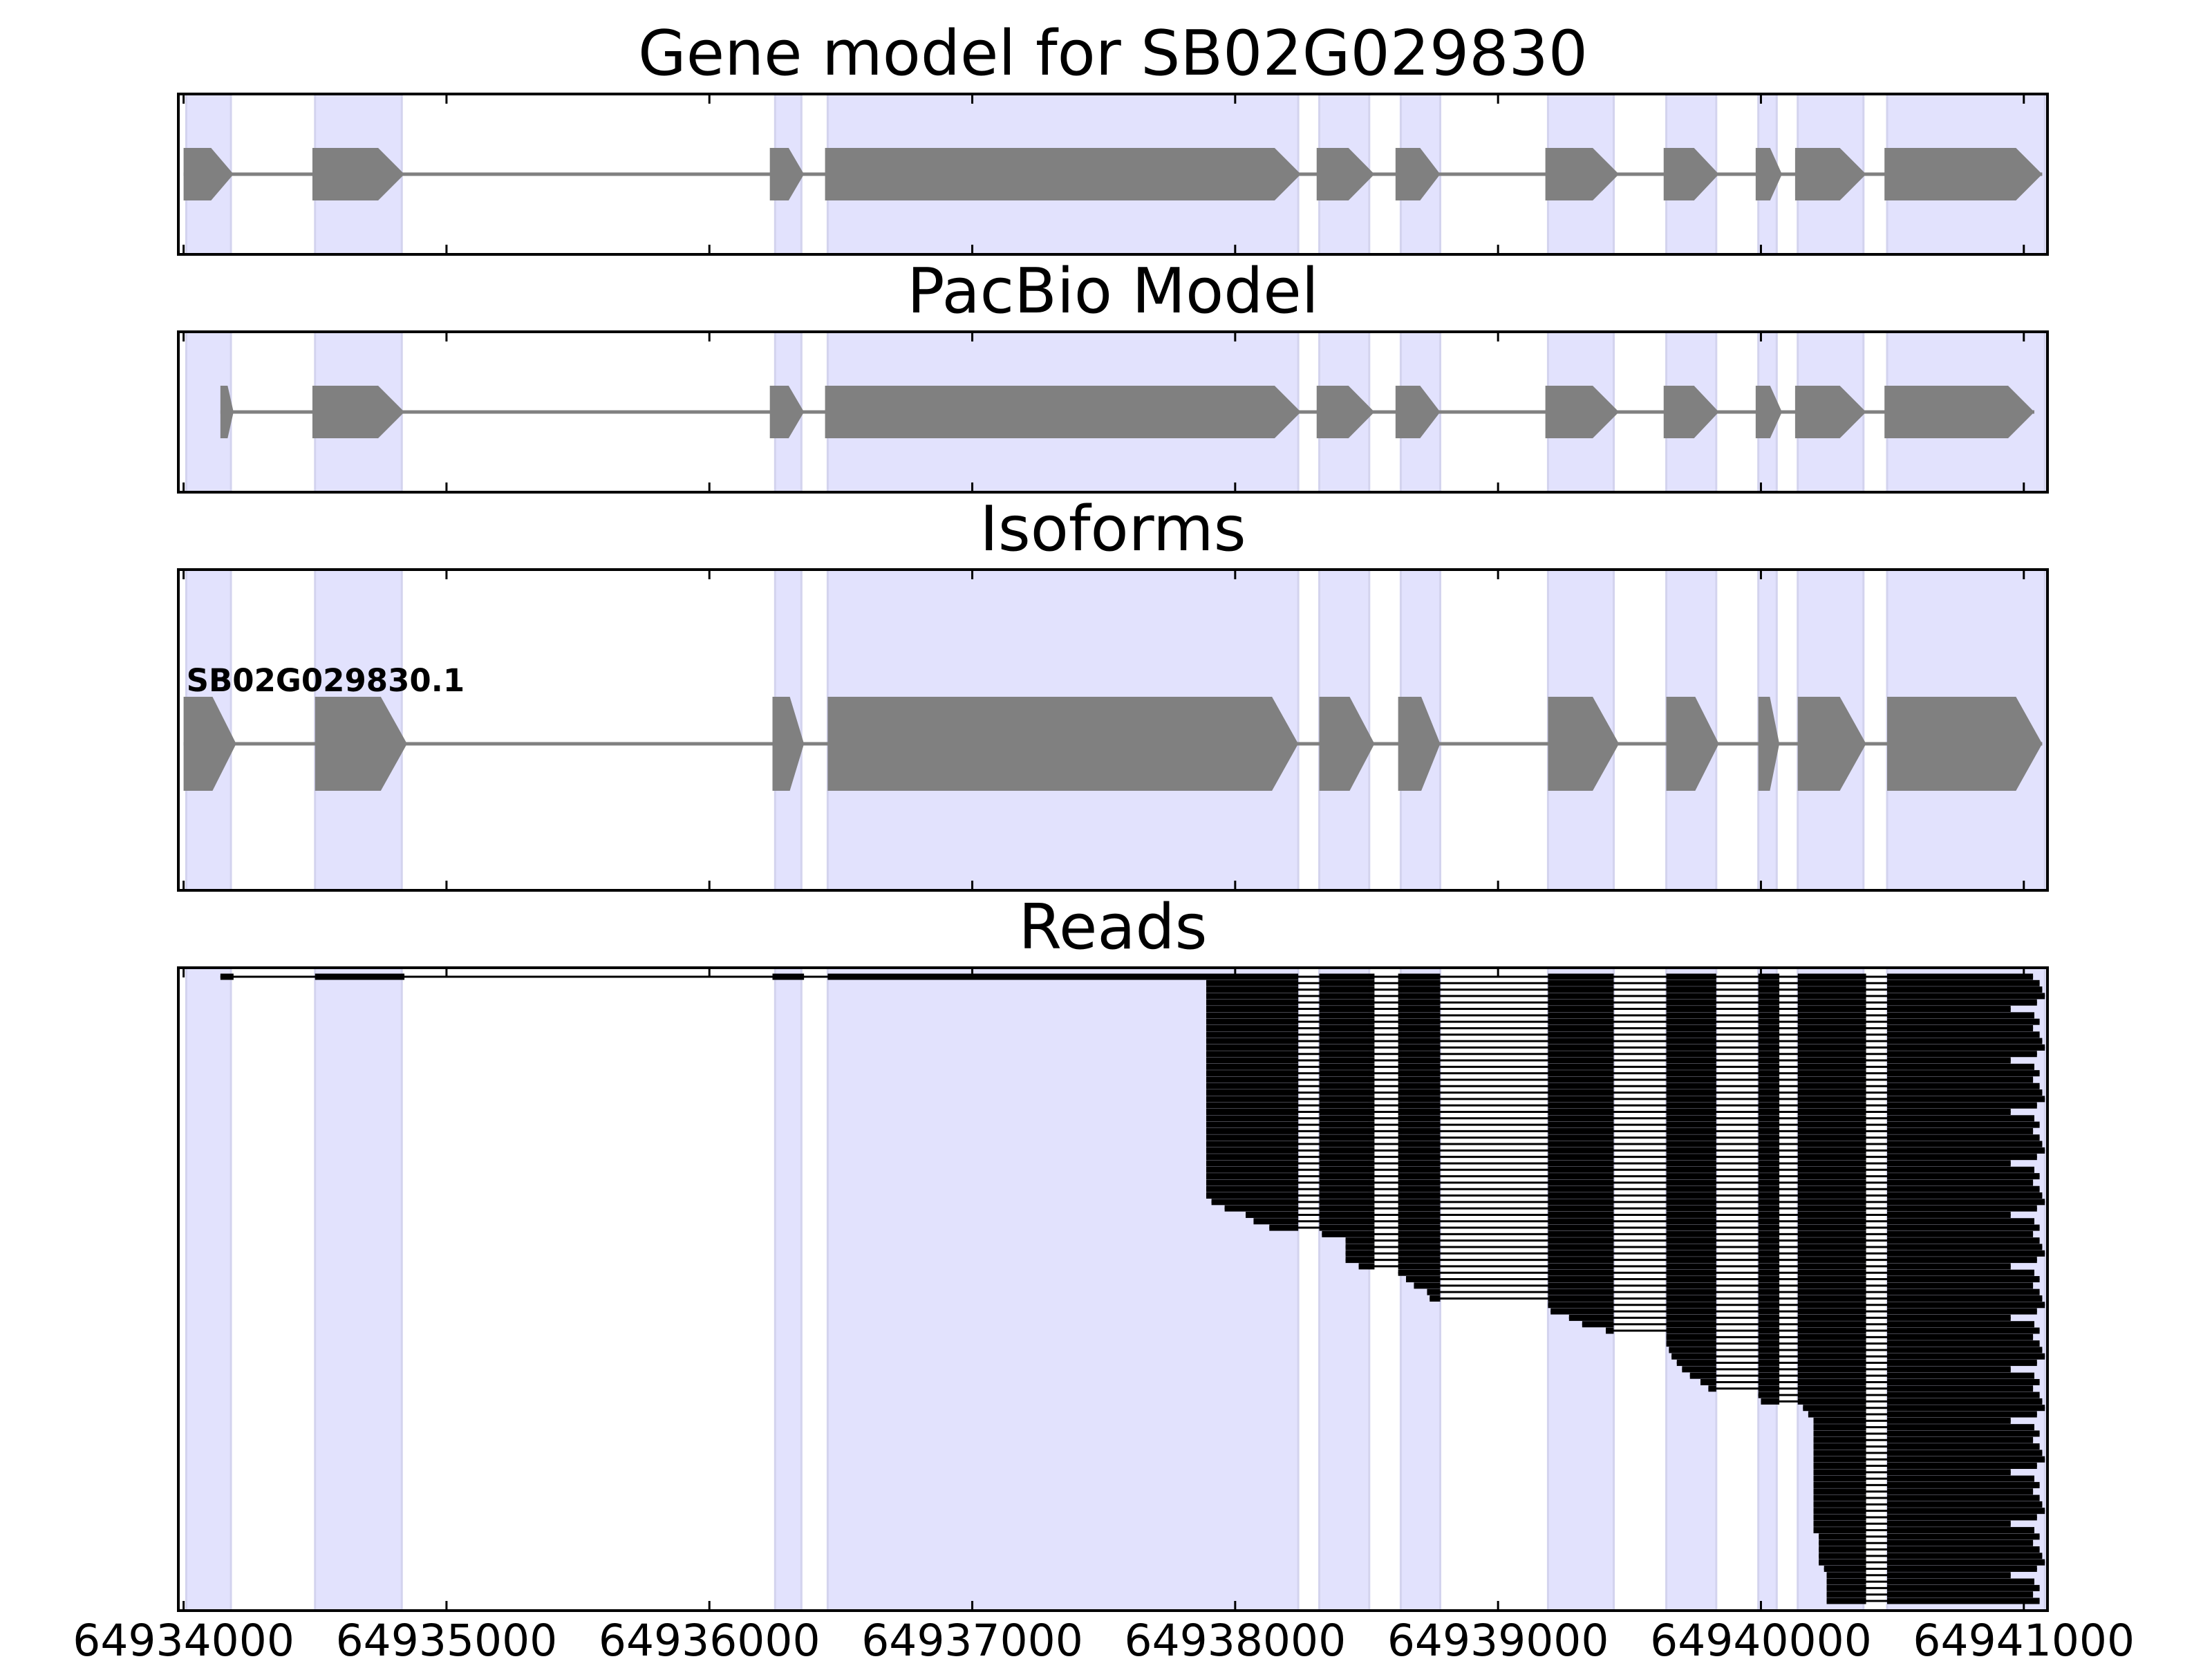  I want to click on x-tick-label: 64936000, so click(710, 1637).